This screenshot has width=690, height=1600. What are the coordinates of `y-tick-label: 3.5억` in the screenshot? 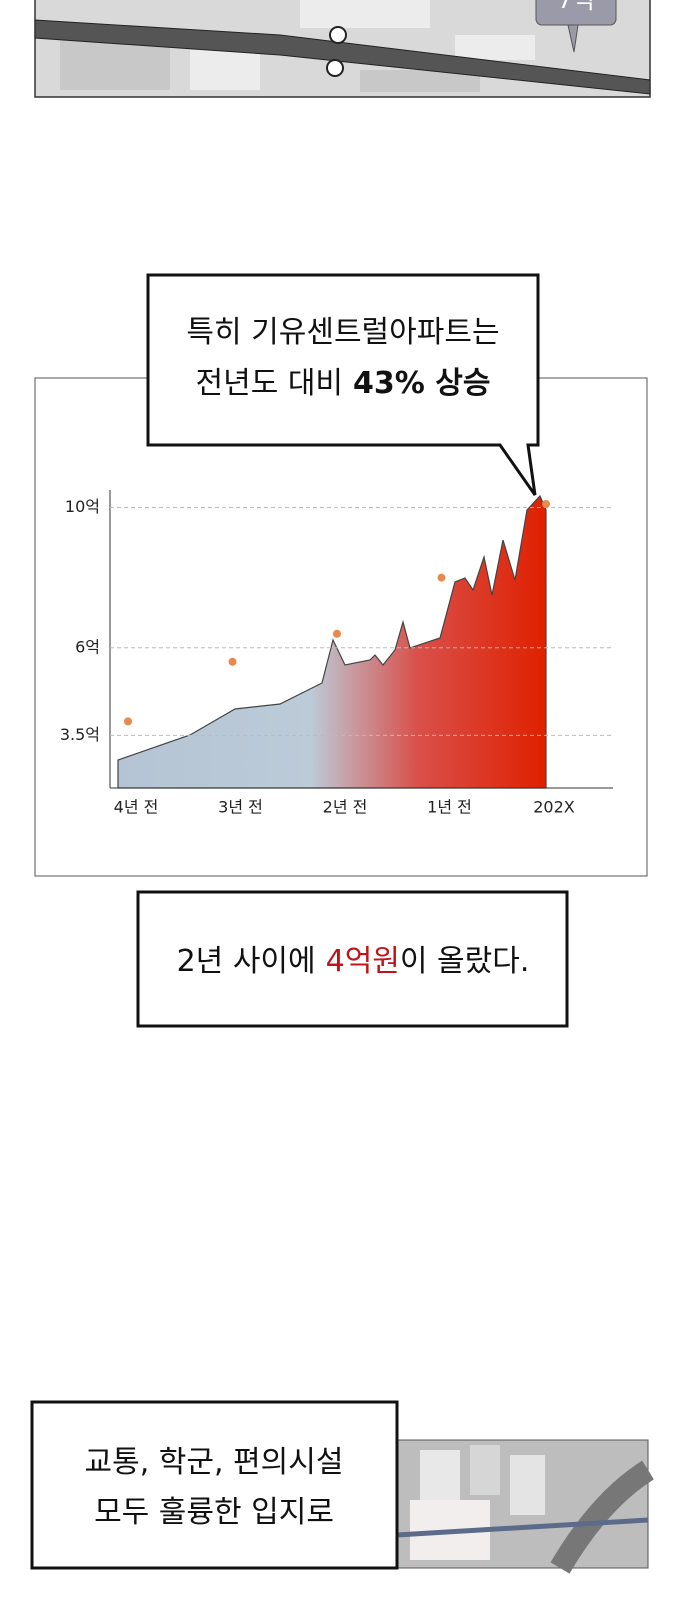 It's located at (80, 734).